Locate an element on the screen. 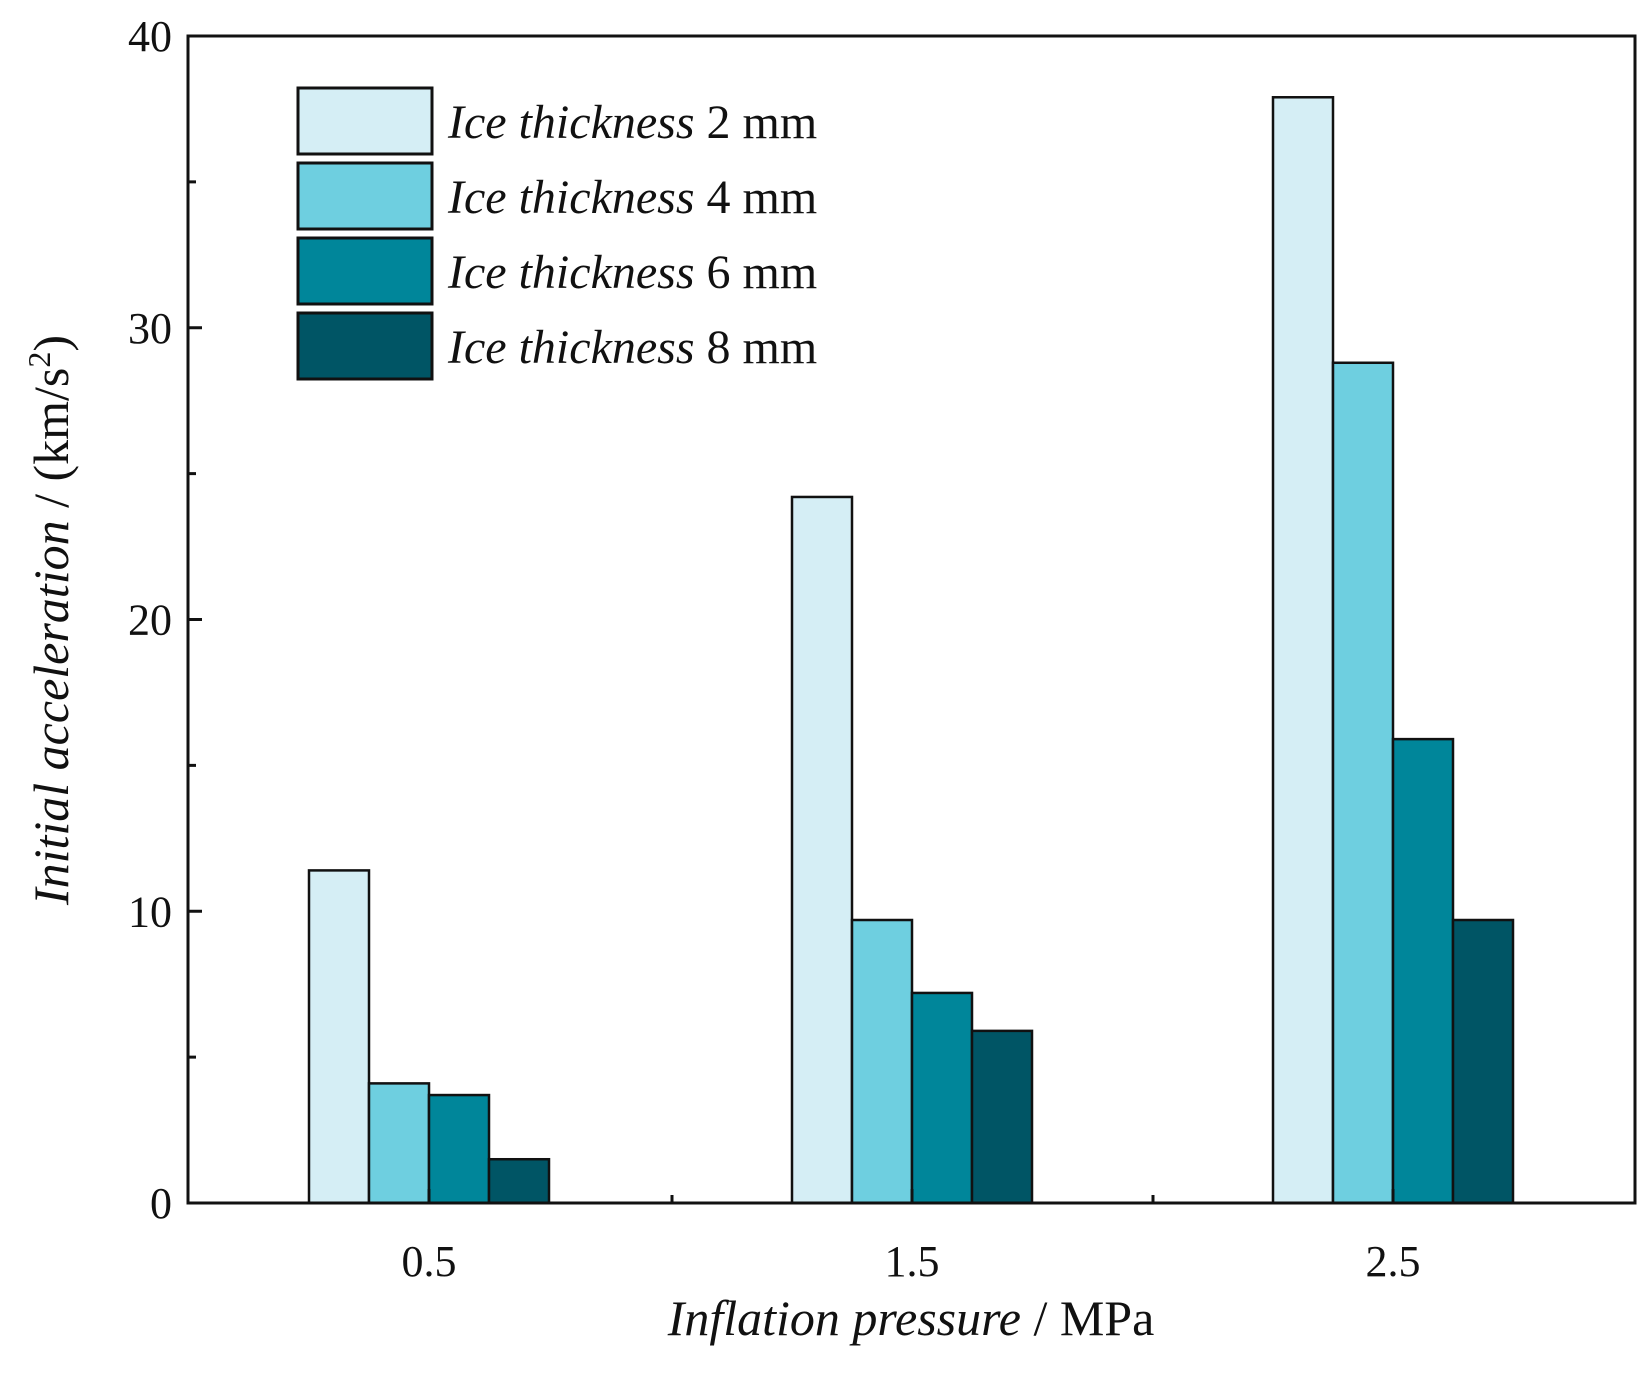 This screenshot has height=1383, width=1650. y-tick-label: 0 is located at coordinates (161, 1203).